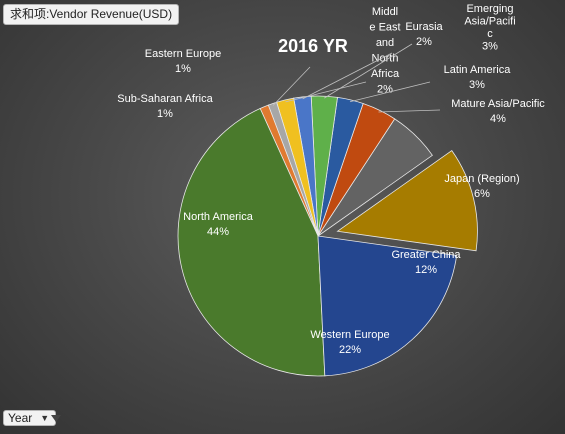 This screenshot has height=434, width=565. I want to click on data-label-mature-asia-pacific: Mature Asia/Pacific 4%, so click(498, 111).